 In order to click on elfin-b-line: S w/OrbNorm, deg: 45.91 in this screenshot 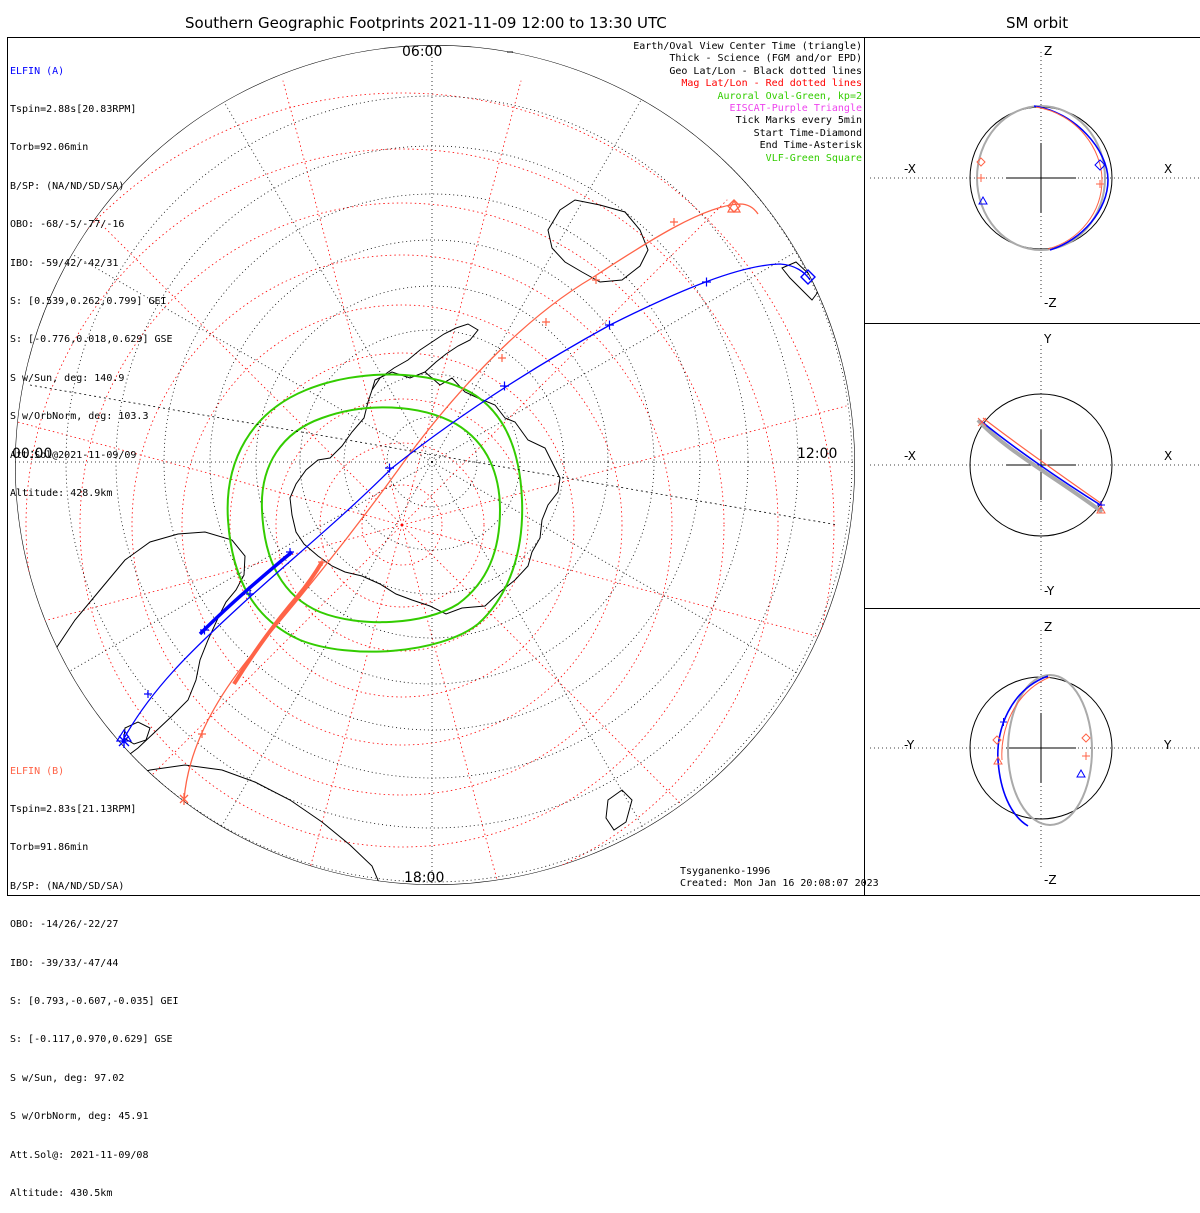, I will do `click(79, 1117)`.